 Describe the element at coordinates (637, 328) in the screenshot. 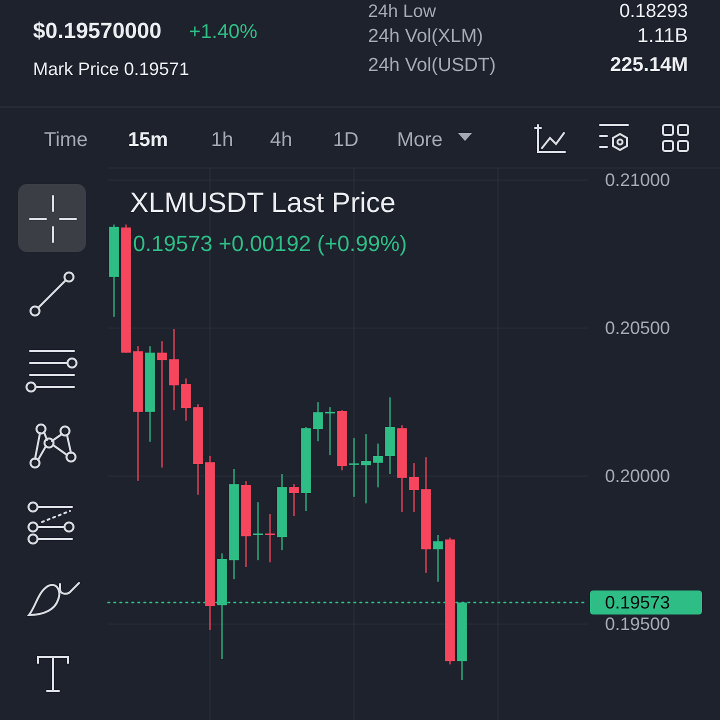

I see `y-tick-label: 0.20500` at that location.